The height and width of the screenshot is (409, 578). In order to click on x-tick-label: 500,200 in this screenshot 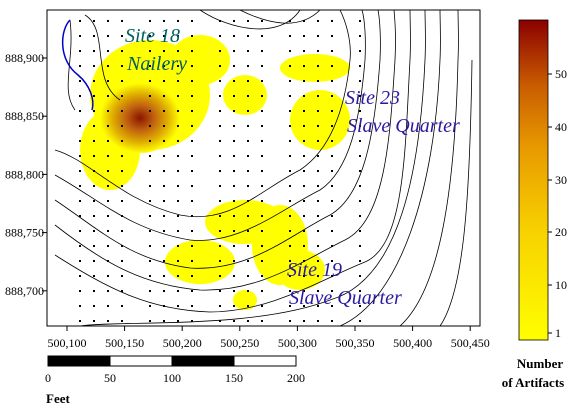, I will do `click(182, 343)`.